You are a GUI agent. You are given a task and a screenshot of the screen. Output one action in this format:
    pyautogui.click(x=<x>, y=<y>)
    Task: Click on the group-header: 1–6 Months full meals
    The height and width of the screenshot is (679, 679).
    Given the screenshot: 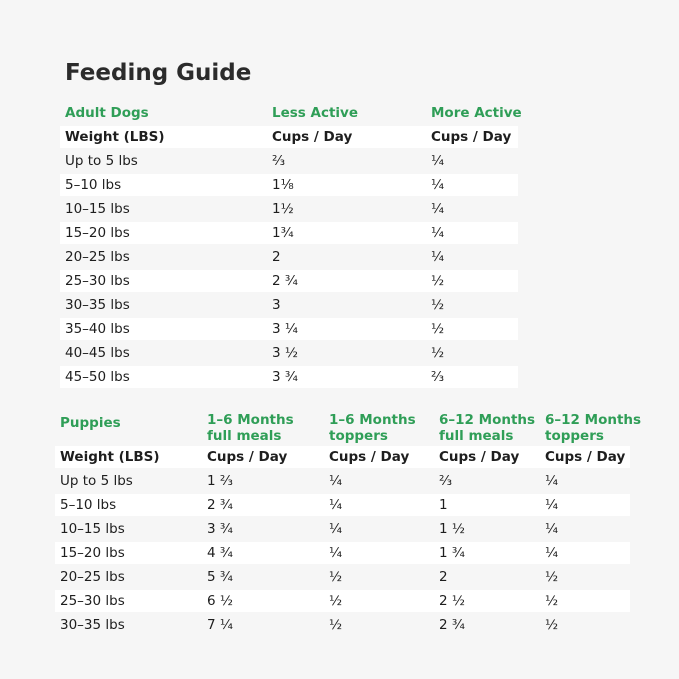 What is the action you would take?
    pyautogui.click(x=250, y=428)
    